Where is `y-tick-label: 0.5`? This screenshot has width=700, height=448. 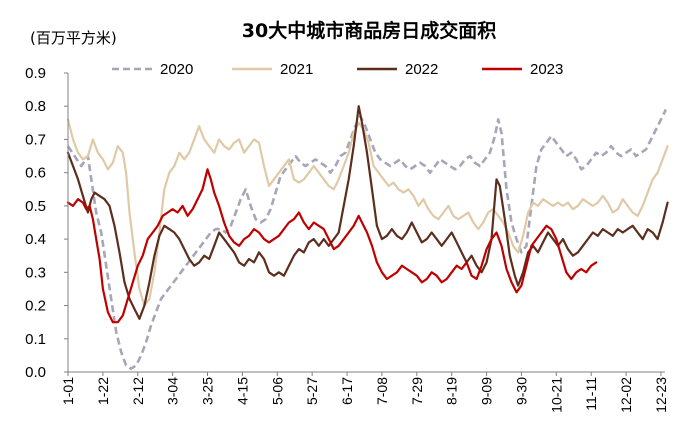
y-tick-label: 0.5 is located at coordinates (35, 206).